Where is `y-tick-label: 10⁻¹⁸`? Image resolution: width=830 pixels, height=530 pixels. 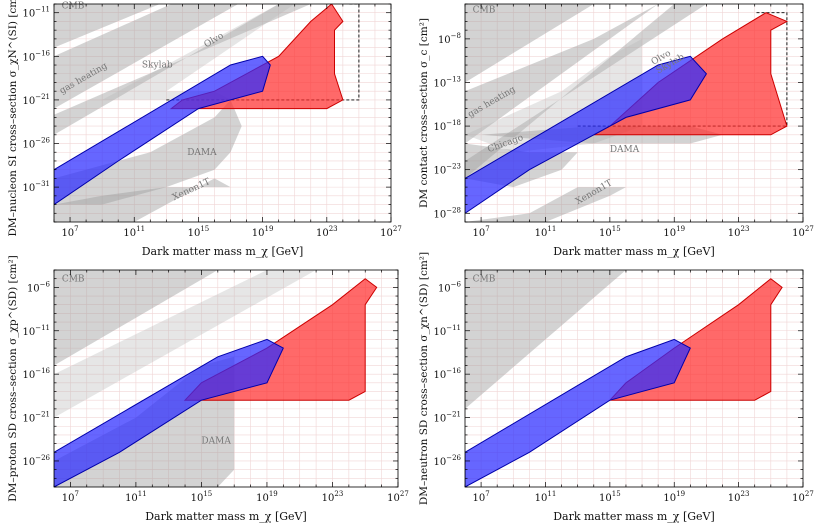
y-tick-label: 10⁻¹⁸ is located at coordinates (447, 126).